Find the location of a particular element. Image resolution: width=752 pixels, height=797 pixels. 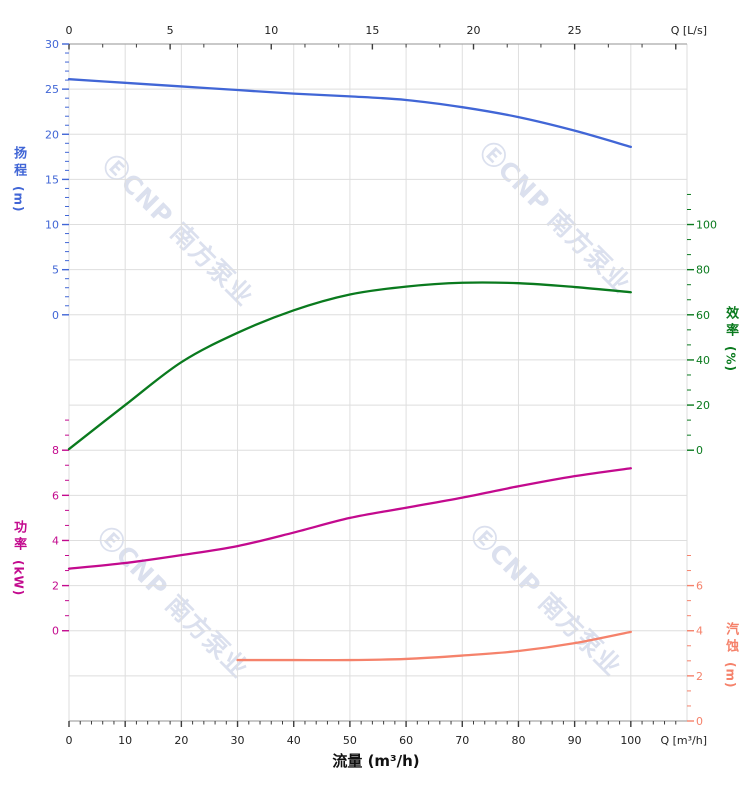

top-axis-tick-label: 20 is located at coordinates (474, 30).